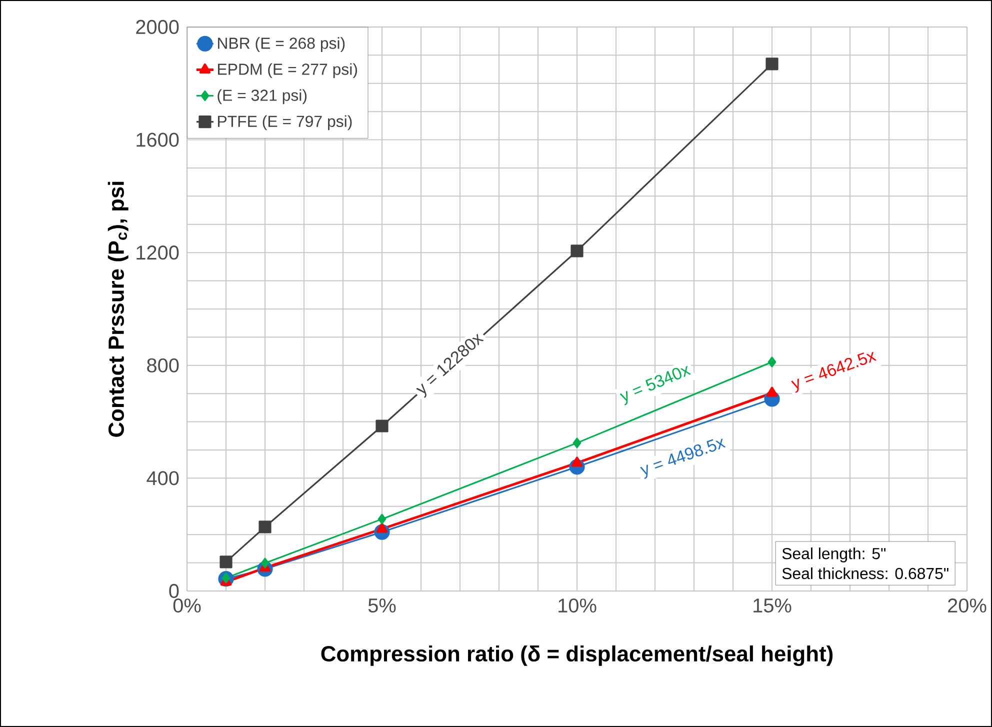 The width and height of the screenshot is (992, 727). Describe the element at coordinates (834, 372) in the screenshot. I see `annotation: y = 4642.5x` at that location.